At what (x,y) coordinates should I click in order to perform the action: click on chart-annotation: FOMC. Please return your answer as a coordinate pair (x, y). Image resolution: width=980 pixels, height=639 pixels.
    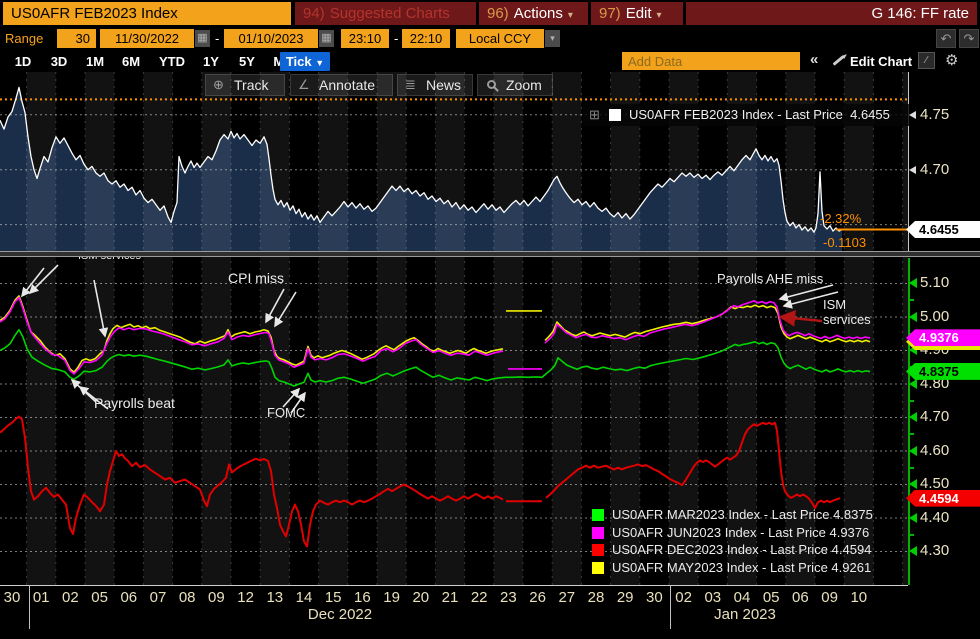
    Looking at the image, I should click on (286, 412).